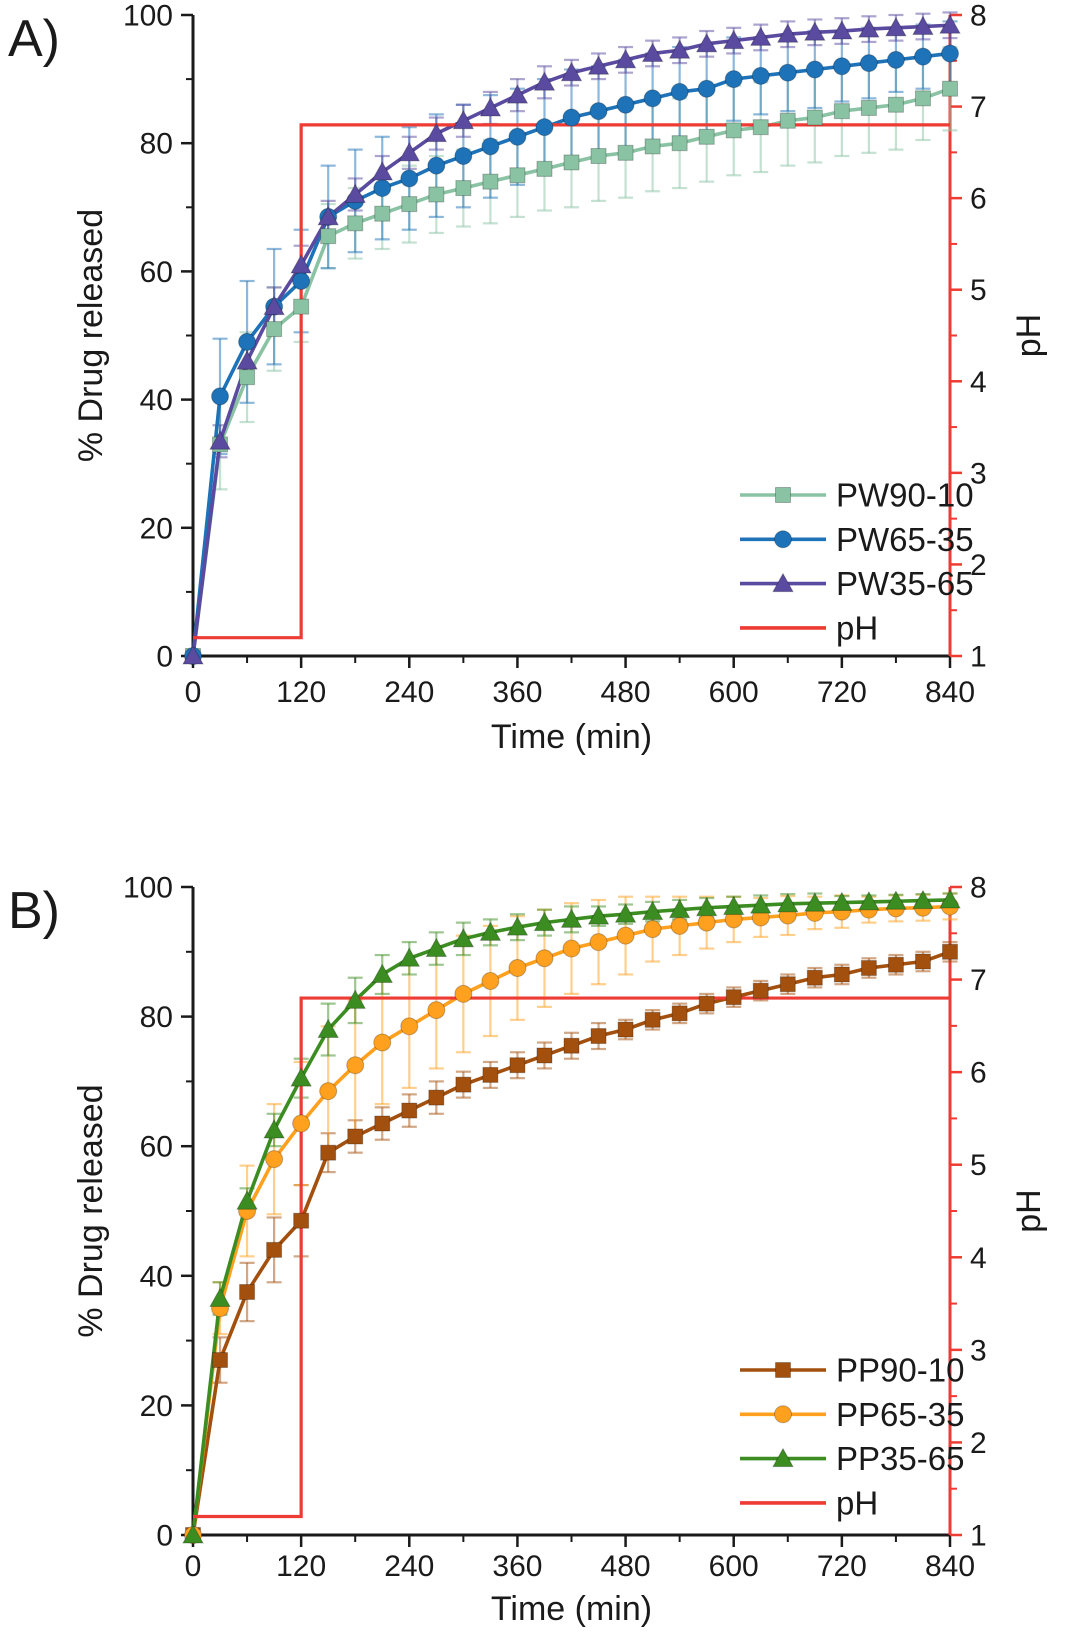 This screenshot has width=1080, height=1640. What do you see at coordinates (978, 1258) in the screenshot?
I see `y2-tick-label: 4` at bounding box center [978, 1258].